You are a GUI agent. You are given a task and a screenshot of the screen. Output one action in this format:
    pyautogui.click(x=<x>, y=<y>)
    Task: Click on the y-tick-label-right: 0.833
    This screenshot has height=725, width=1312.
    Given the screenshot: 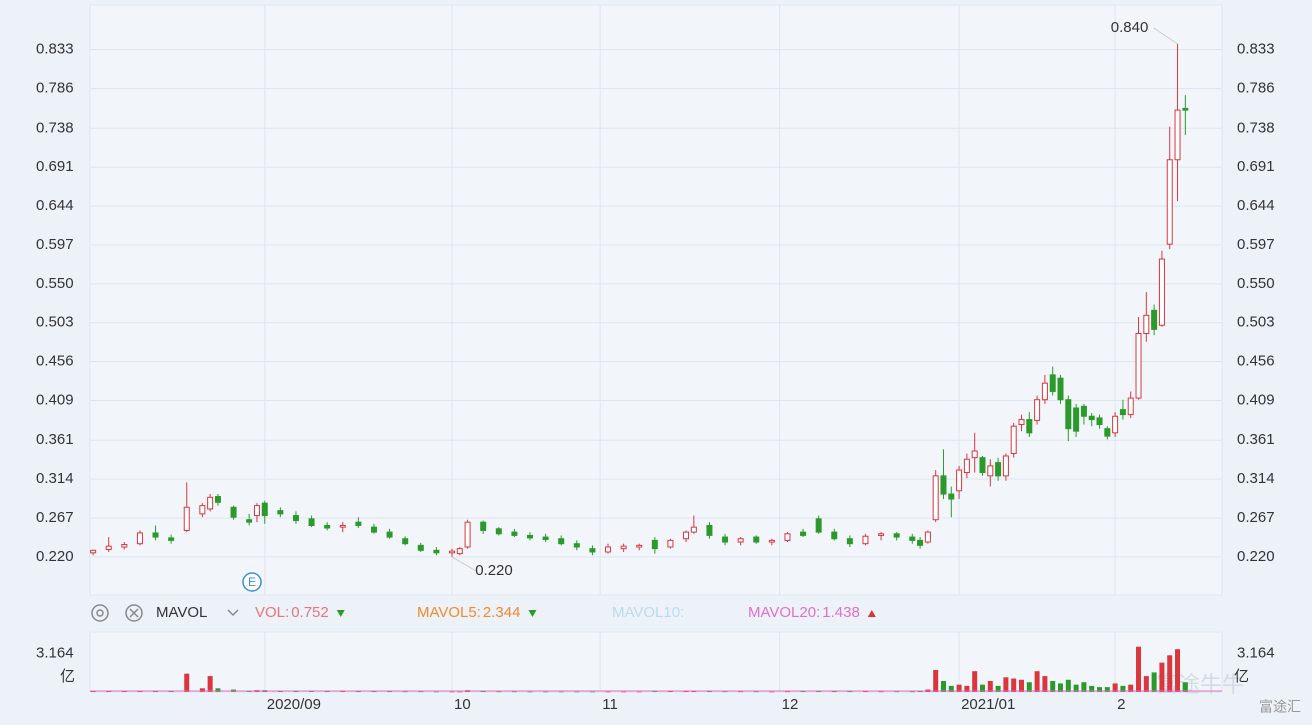 What is the action you would take?
    pyautogui.click(x=1256, y=49)
    